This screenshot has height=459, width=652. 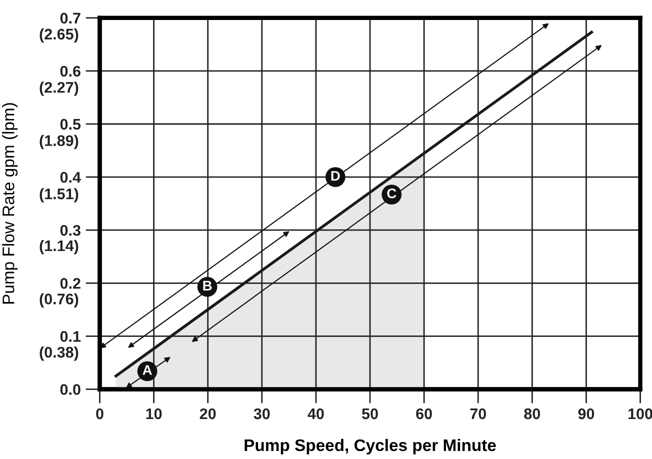 I want to click on x-tick-label: 50, so click(x=370, y=414).